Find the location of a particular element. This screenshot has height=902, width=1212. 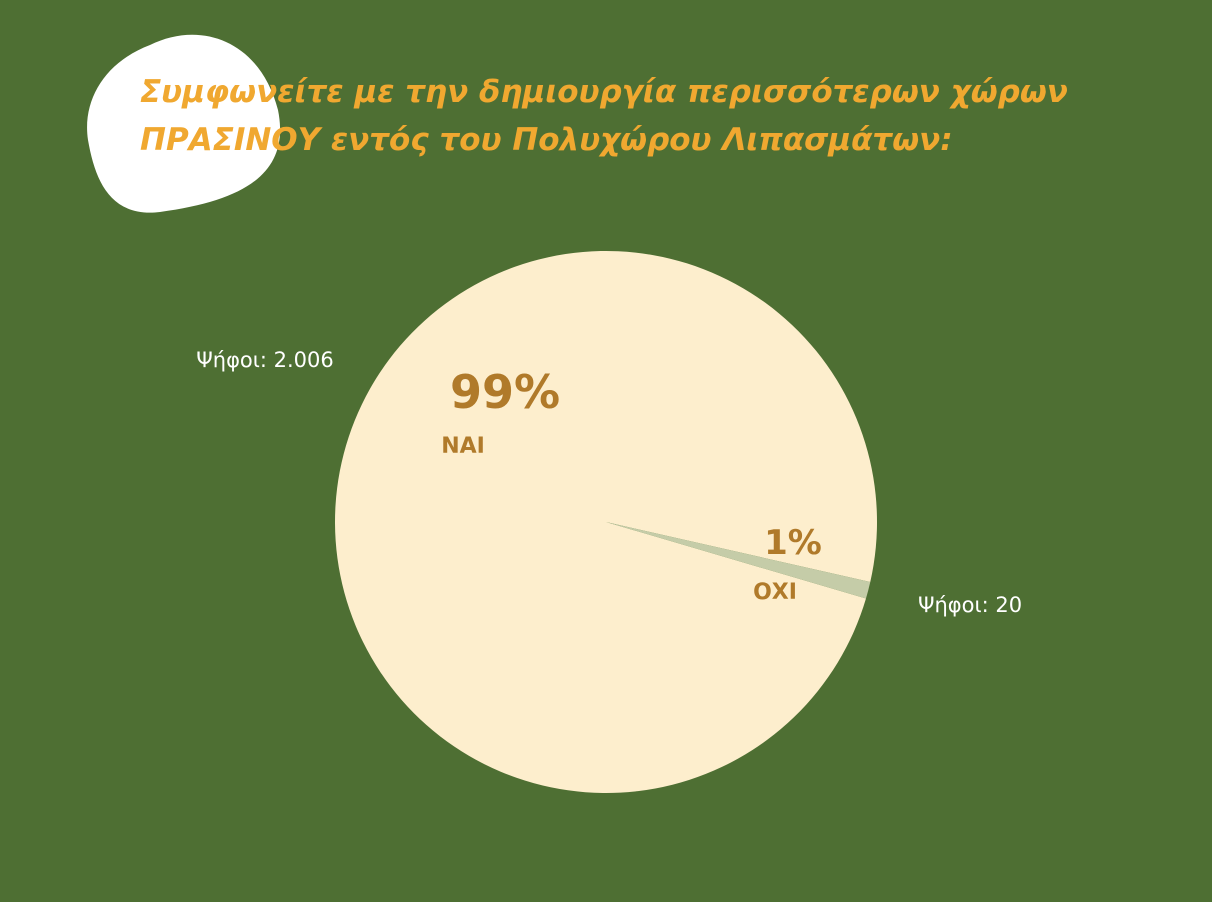

decor-blob is located at coordinates (184, 123).